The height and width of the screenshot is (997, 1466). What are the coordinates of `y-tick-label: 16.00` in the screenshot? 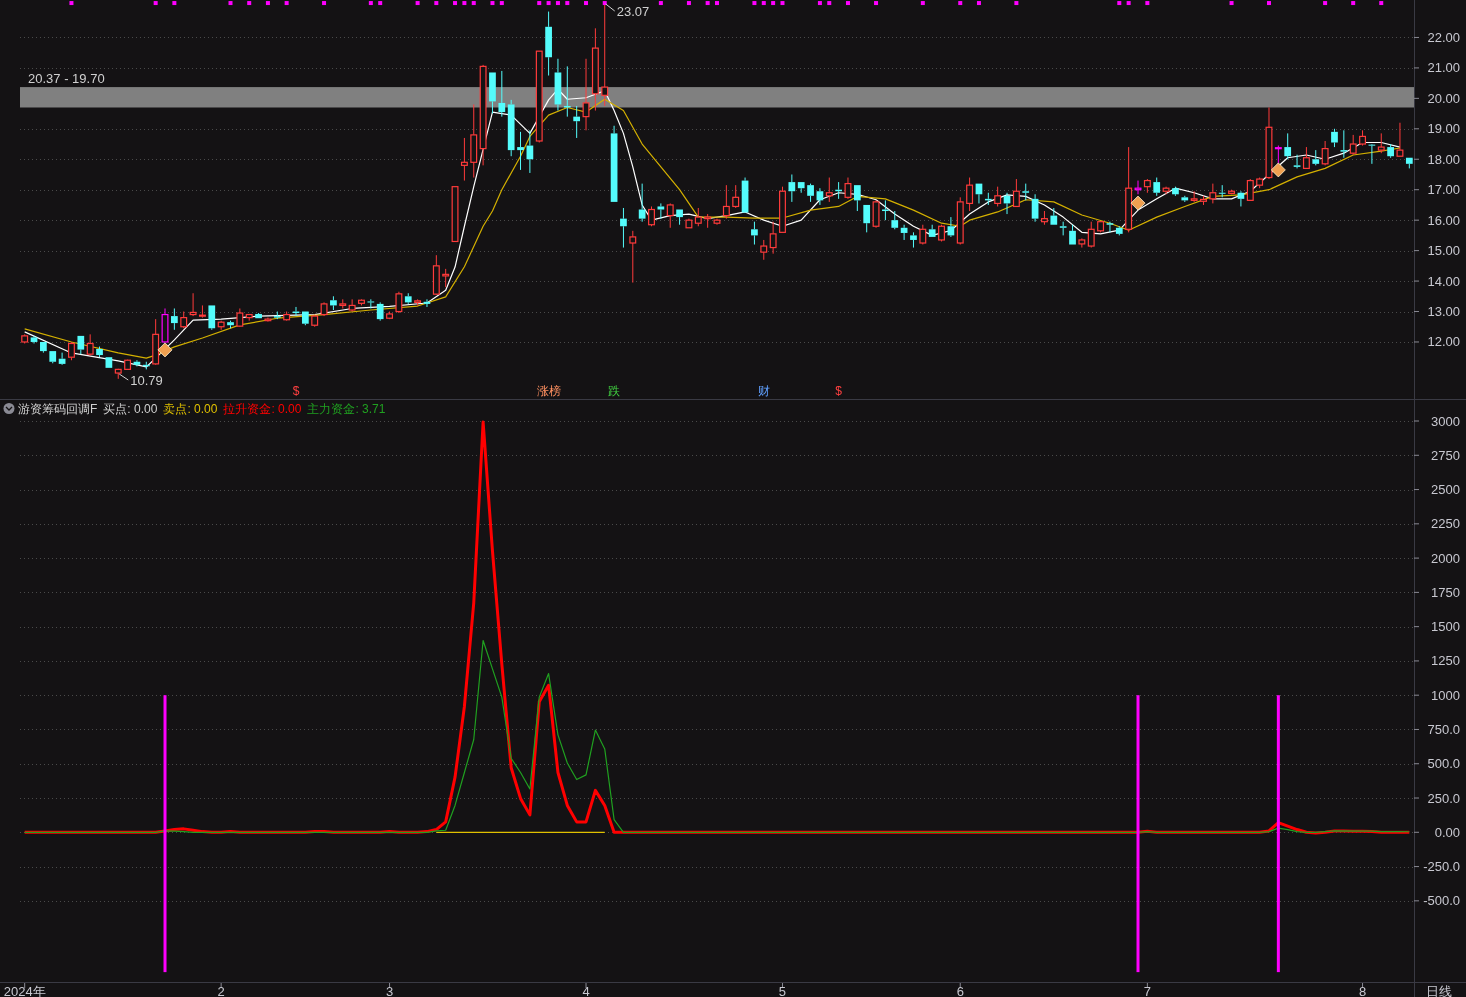 It's located at (1443, 220).